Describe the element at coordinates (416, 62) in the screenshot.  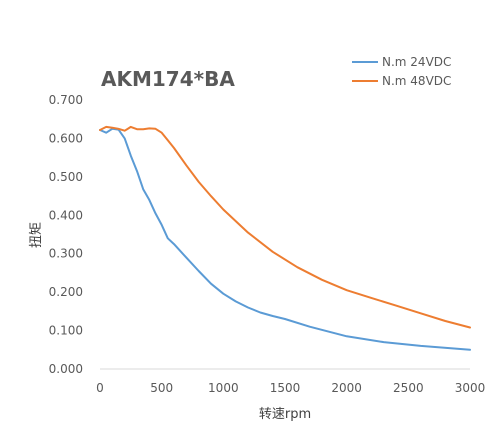
I see `legend-label: N.m 24VDC` at that location.